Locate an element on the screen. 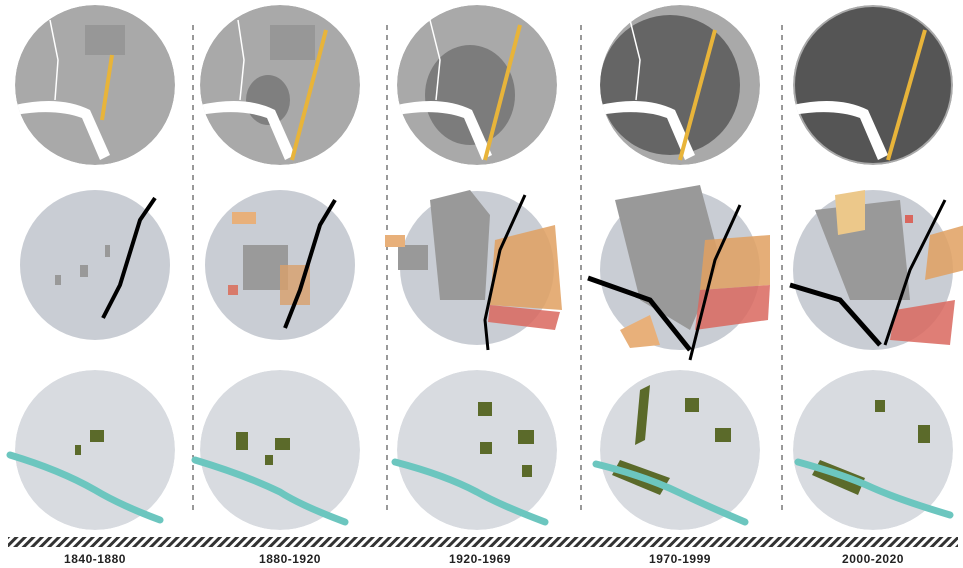 The image size is (963, 568). period-label: 1970-1999 is located at coordinates (680, 559).